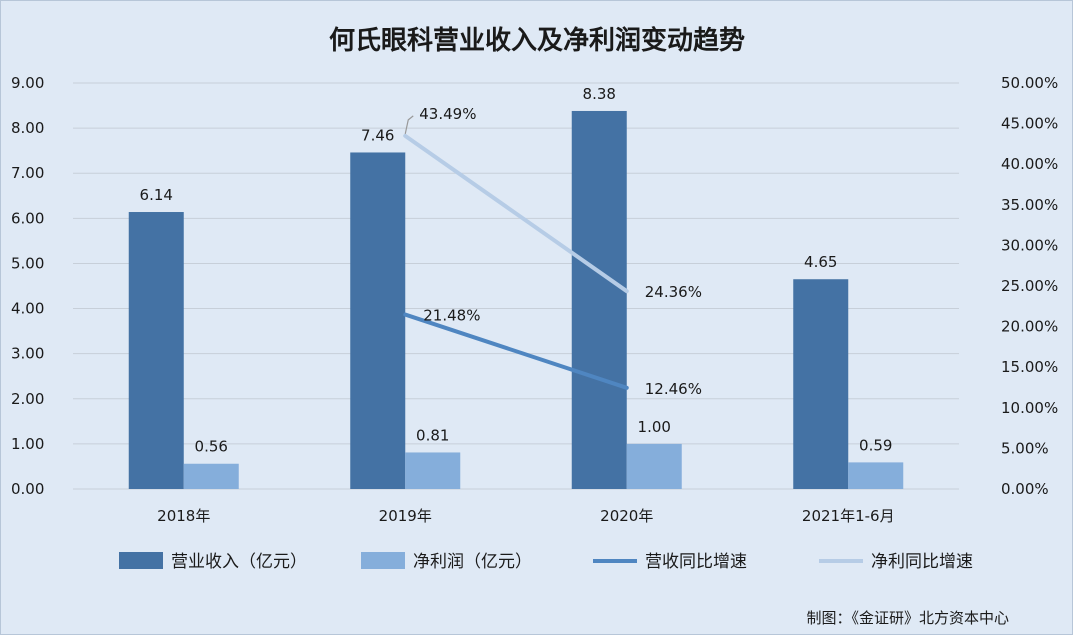 This screenshot has height=635, width=1073. I want to click on left-tick-label: 4.00, so click(27, 309).